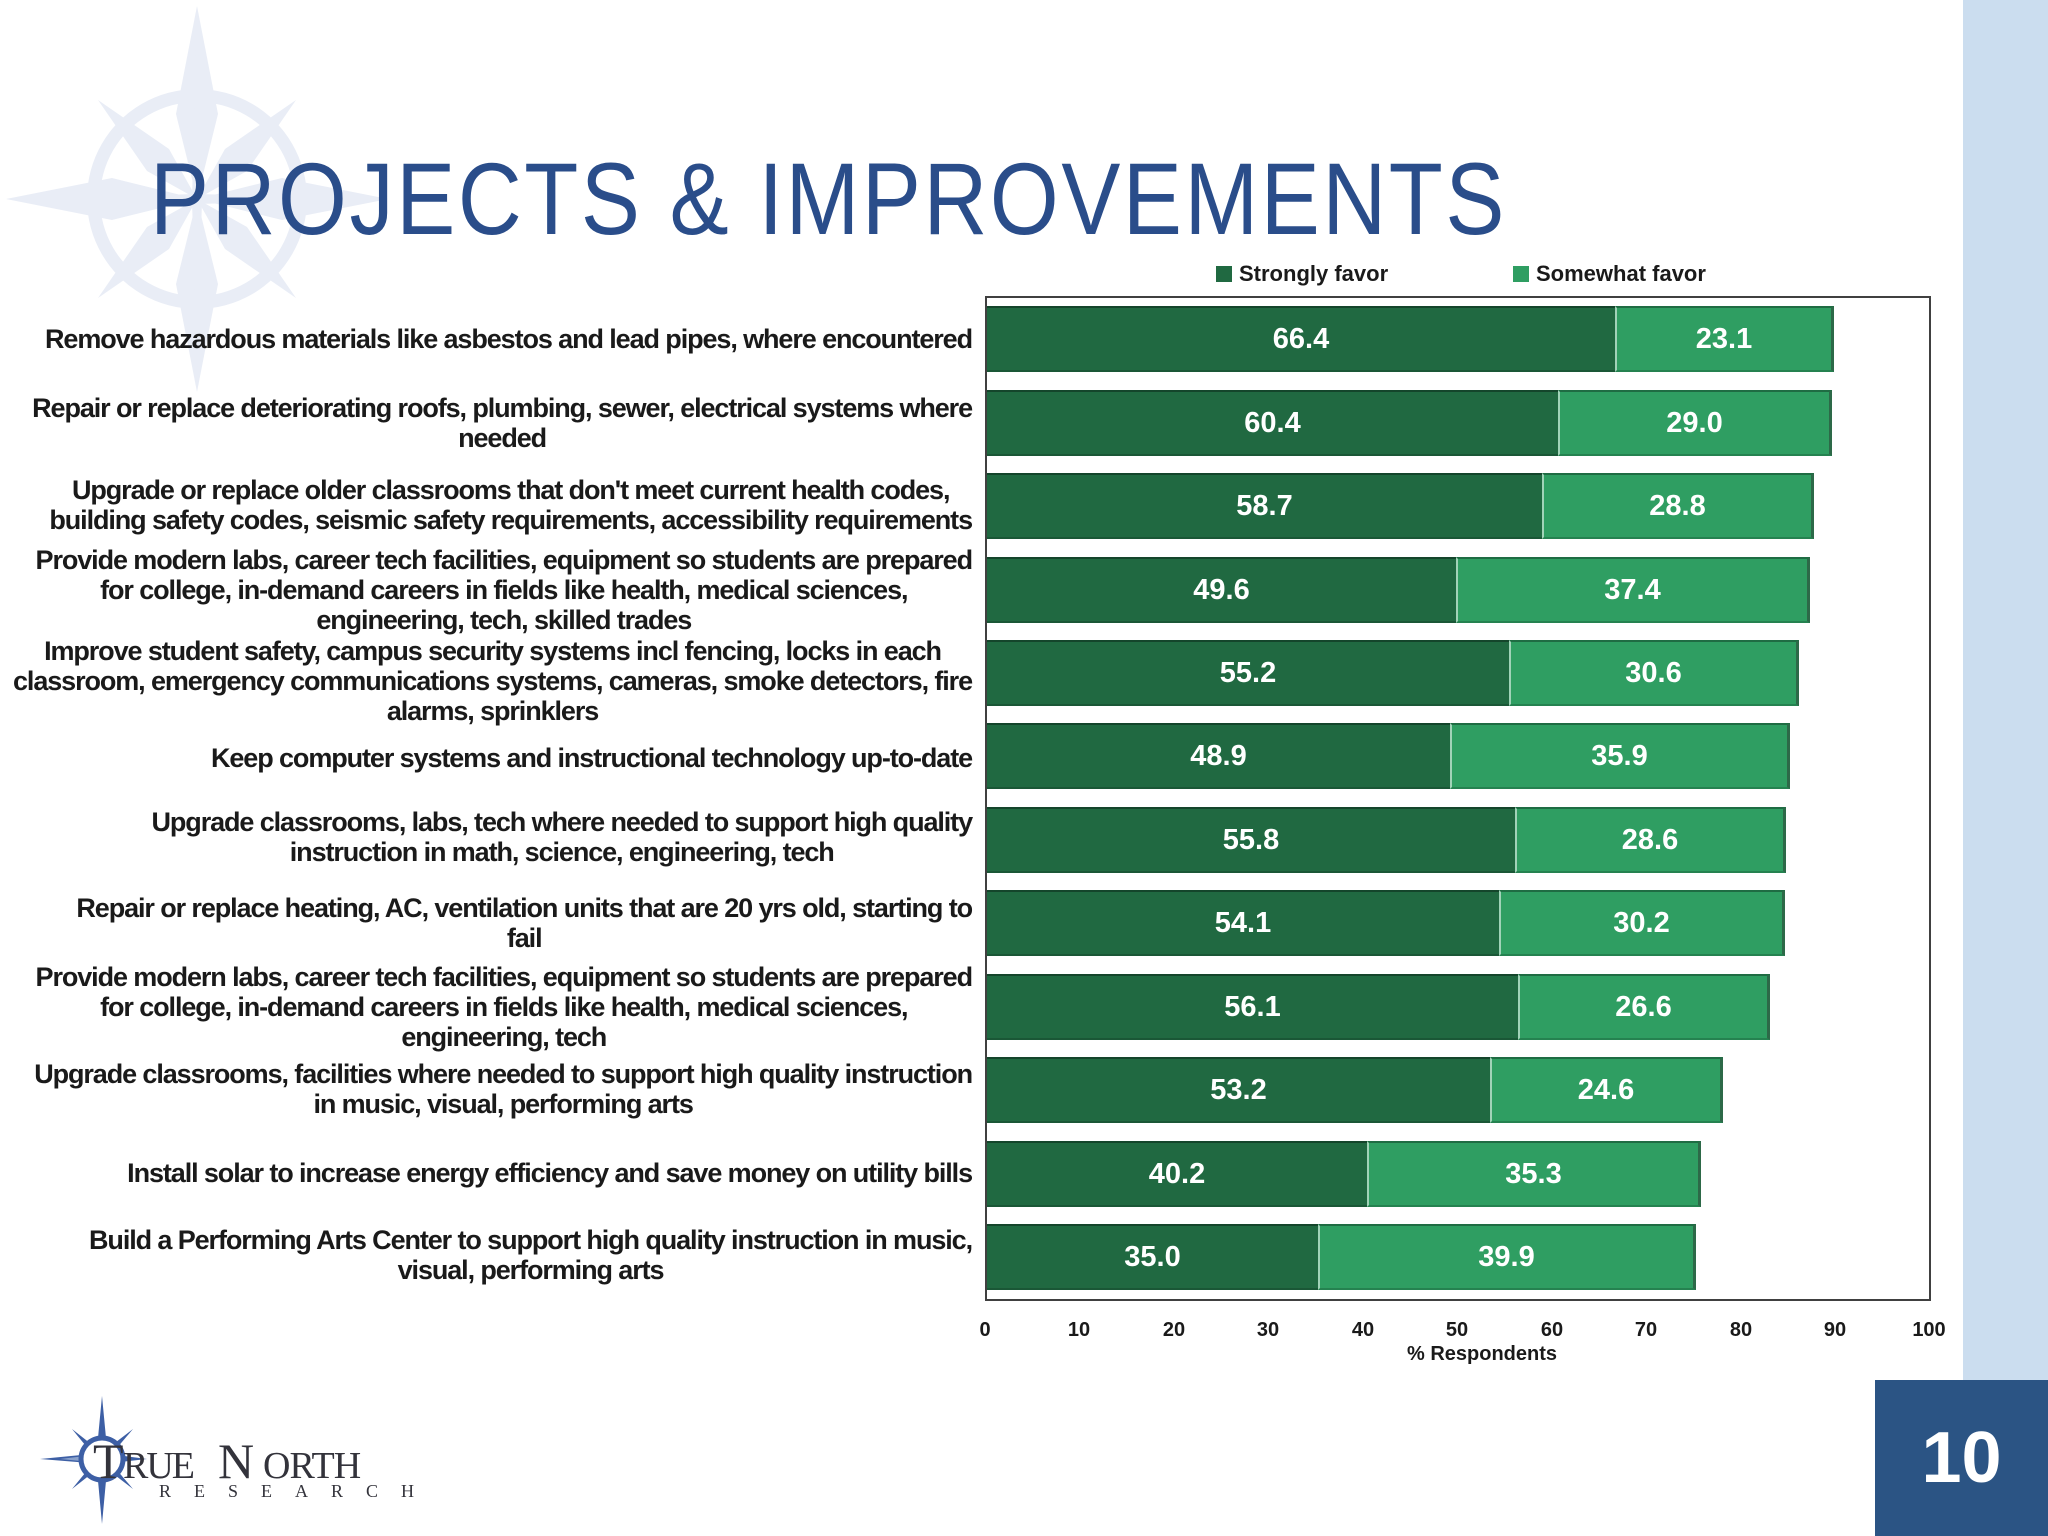 The width and height of the screenshot is (2048, 1536). I want to click on svg-text: RUE, so click(158, 1466).